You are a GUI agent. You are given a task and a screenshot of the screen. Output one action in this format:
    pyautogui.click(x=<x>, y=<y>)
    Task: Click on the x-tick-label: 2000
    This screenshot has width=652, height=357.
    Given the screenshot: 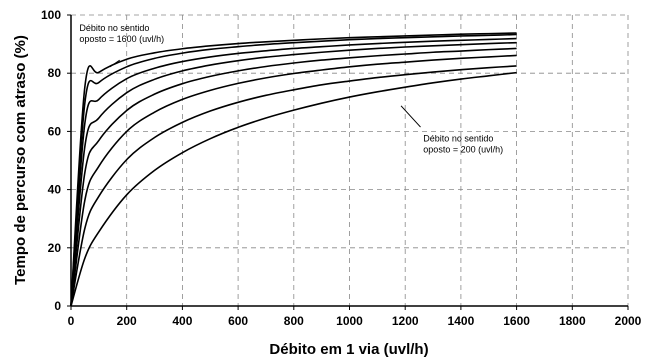 What is the action you would take?
    pyautogui.click(x=628, y=321)
    